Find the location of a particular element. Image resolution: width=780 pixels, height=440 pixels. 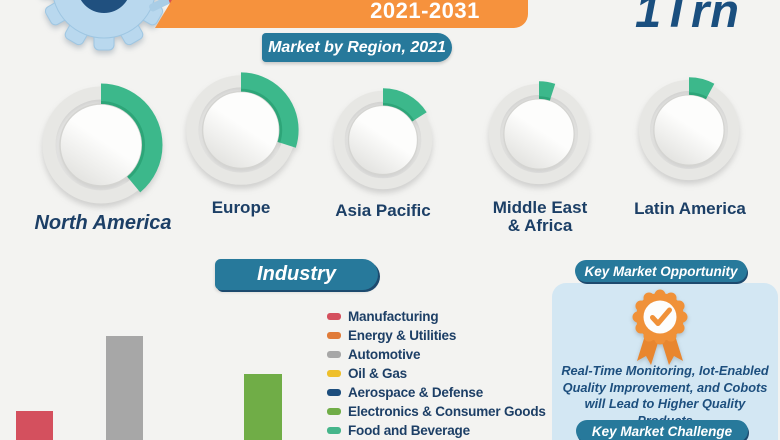

region-label-north-america: North America is located at coordinates (103, 223).